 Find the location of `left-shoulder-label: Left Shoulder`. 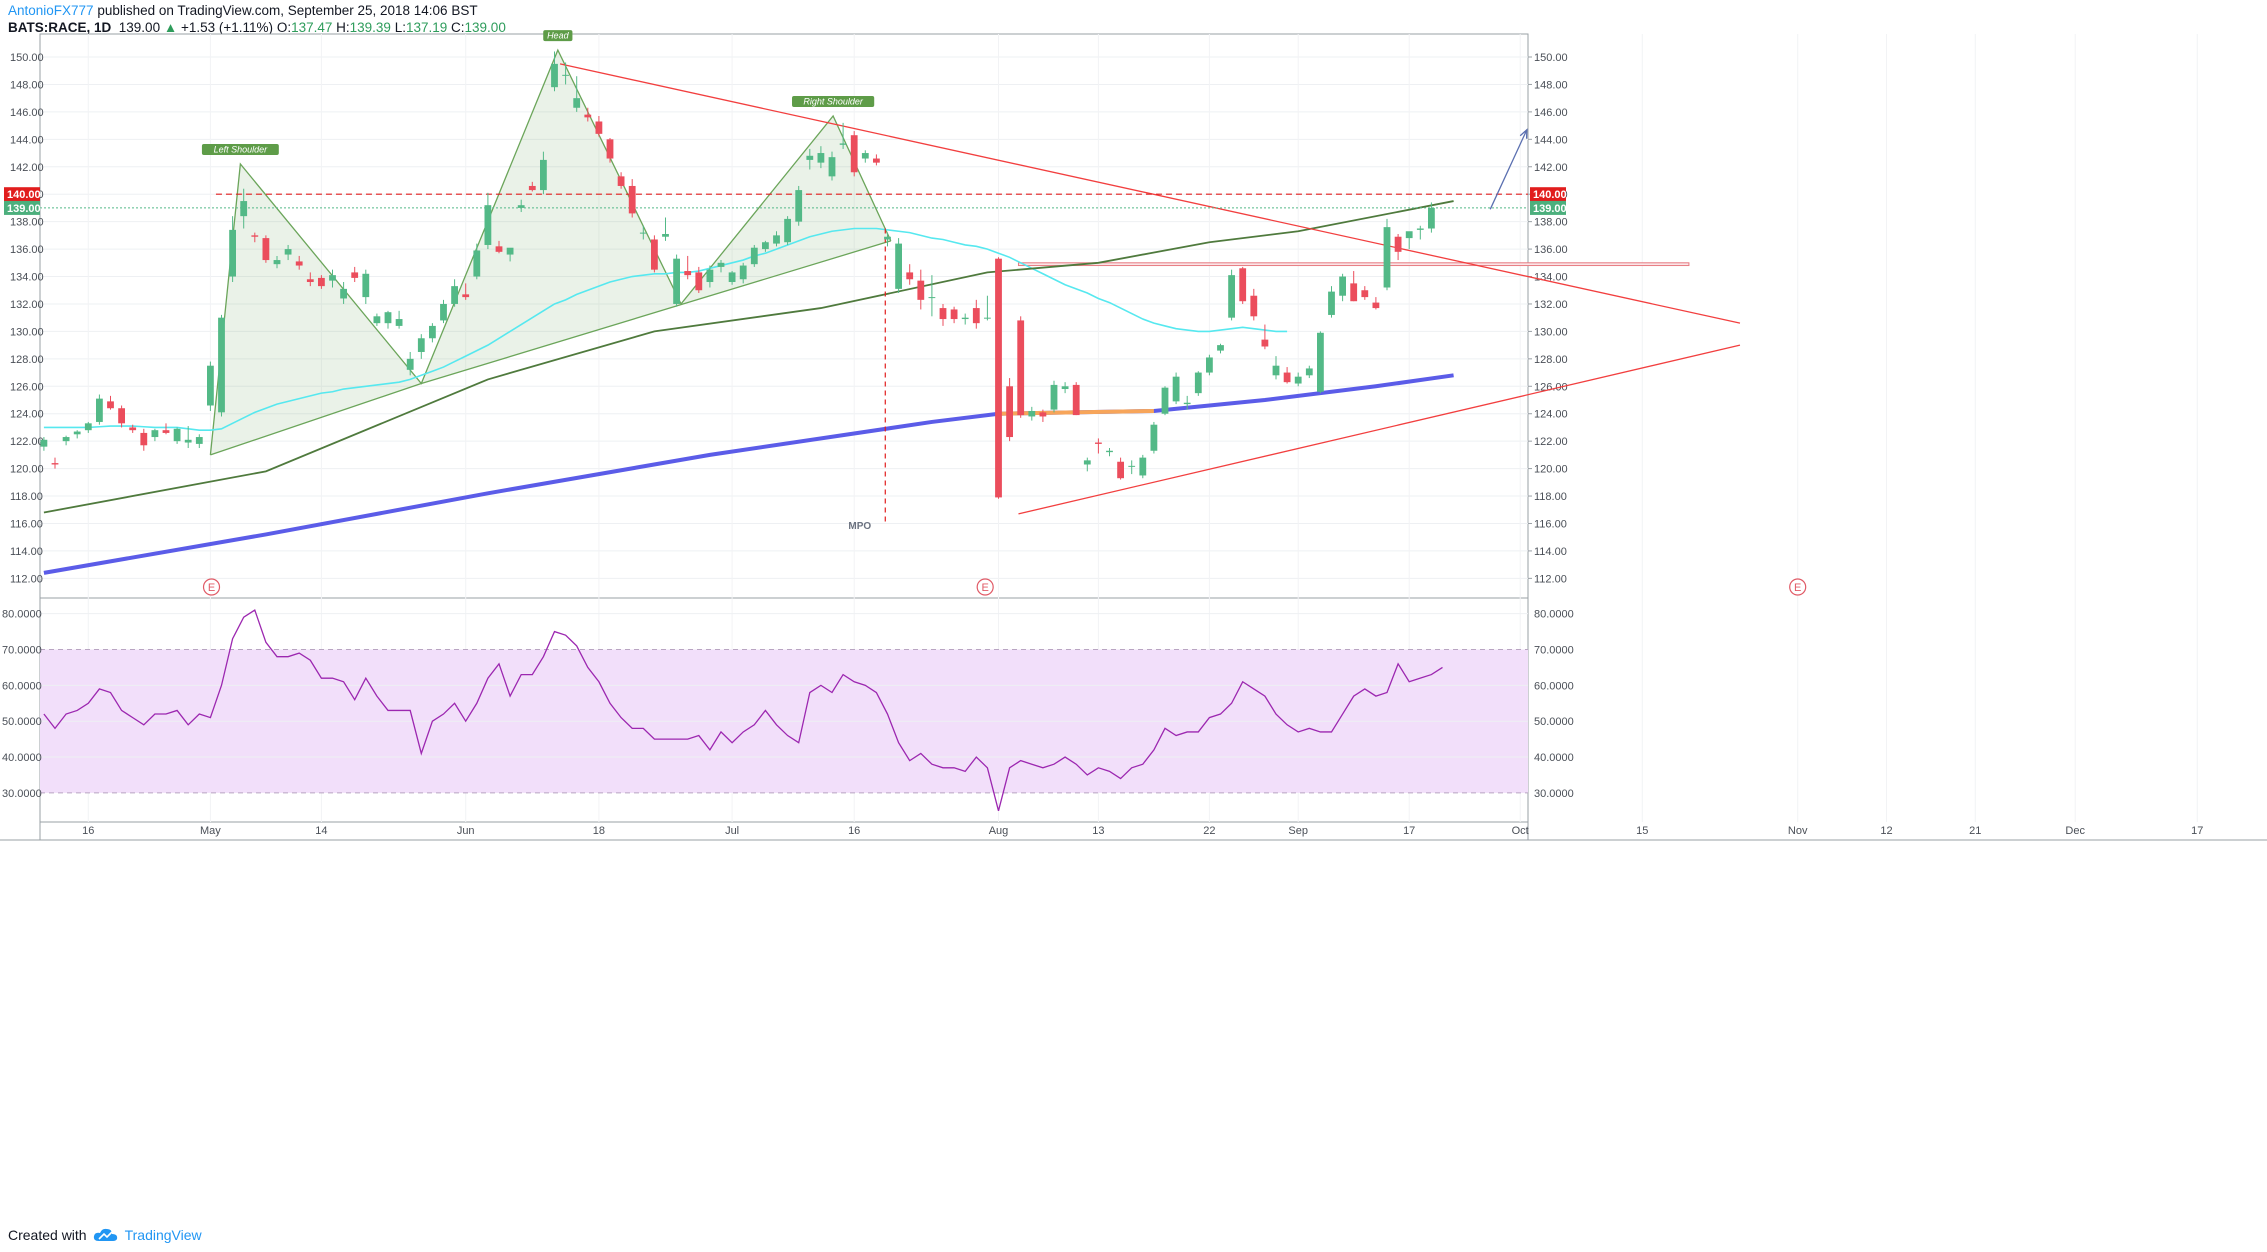

left-shoulder-label: Left Shoulder is located at coordinates (240, 150).